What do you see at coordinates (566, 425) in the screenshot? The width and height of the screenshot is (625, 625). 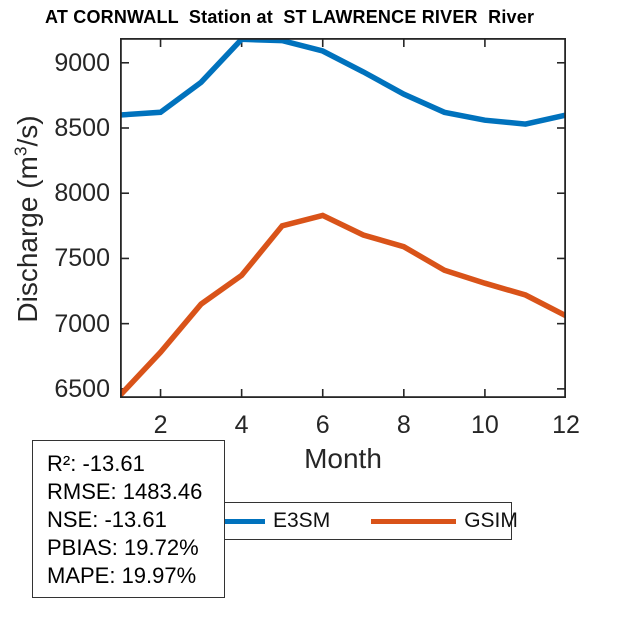 I see `x-tick-label: 12` at bounding box center [566, 425].